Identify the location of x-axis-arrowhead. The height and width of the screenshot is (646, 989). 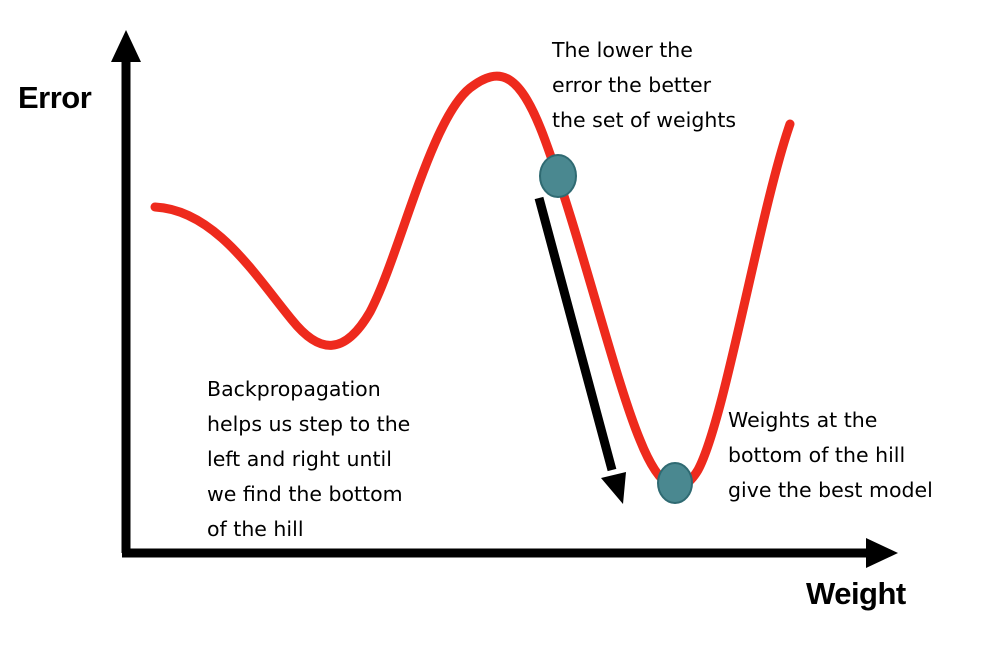
(882, 553).